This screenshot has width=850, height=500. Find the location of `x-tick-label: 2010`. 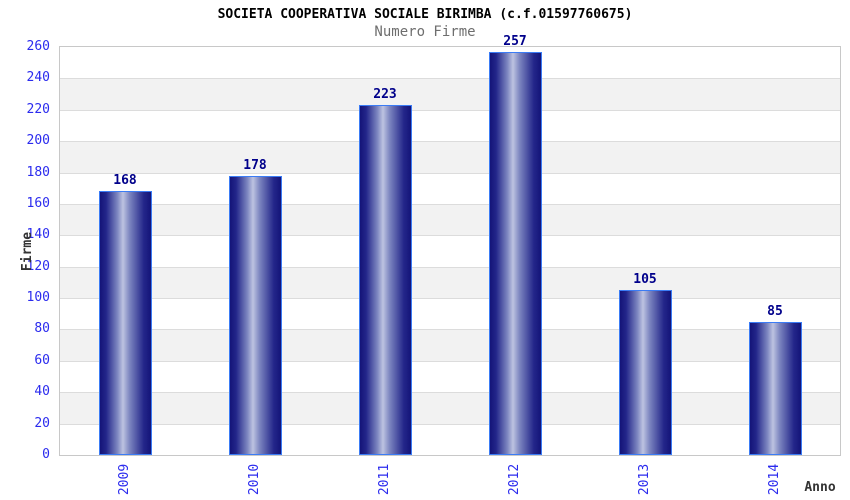

x-tick-label: 2010 is located at coordinates (255, 479).